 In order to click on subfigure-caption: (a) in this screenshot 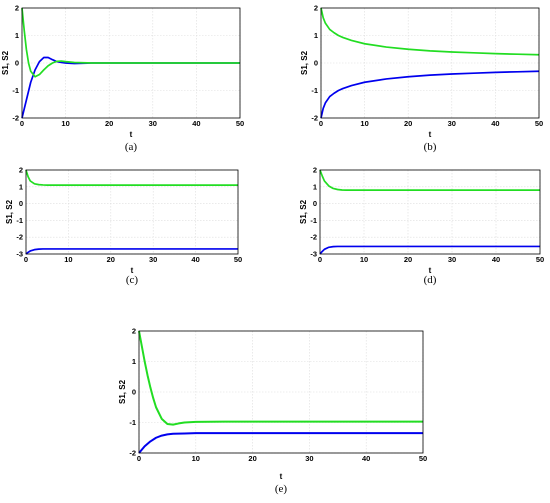, I will do `click(131, 147)`.